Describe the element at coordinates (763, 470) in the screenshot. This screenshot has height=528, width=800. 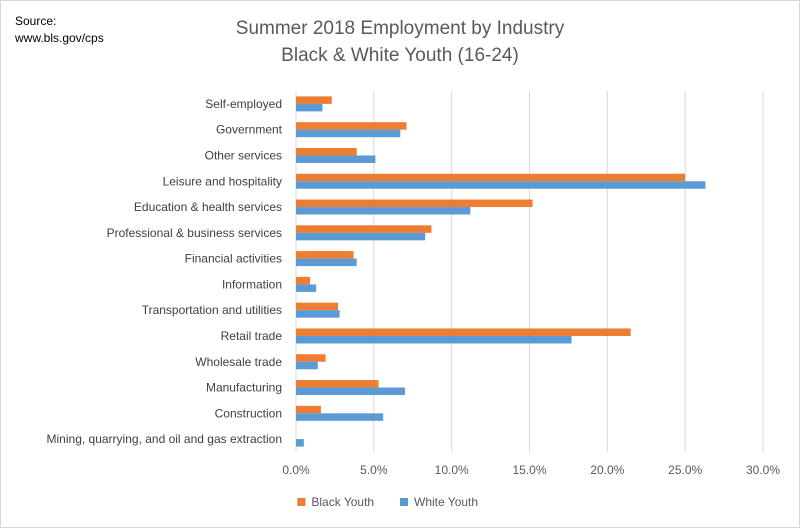
I see `x-tick-label: 30.0%` at that location.